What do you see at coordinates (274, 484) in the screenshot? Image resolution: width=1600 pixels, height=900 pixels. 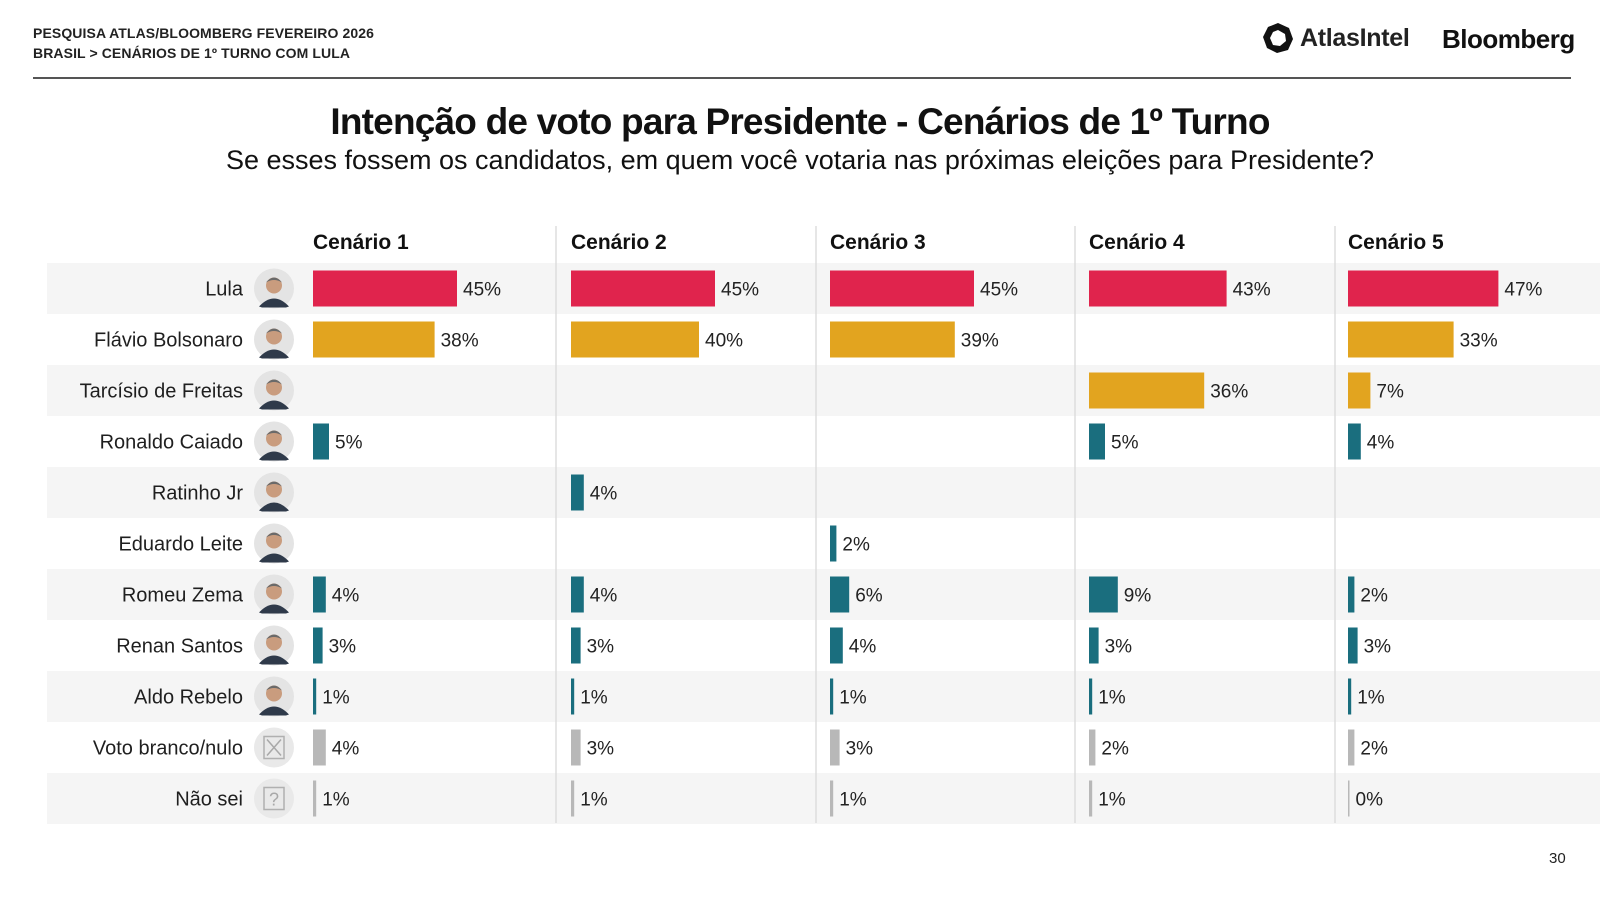 I see `ratinho-portrait-icon-hair` at bounding box center [274, 484].